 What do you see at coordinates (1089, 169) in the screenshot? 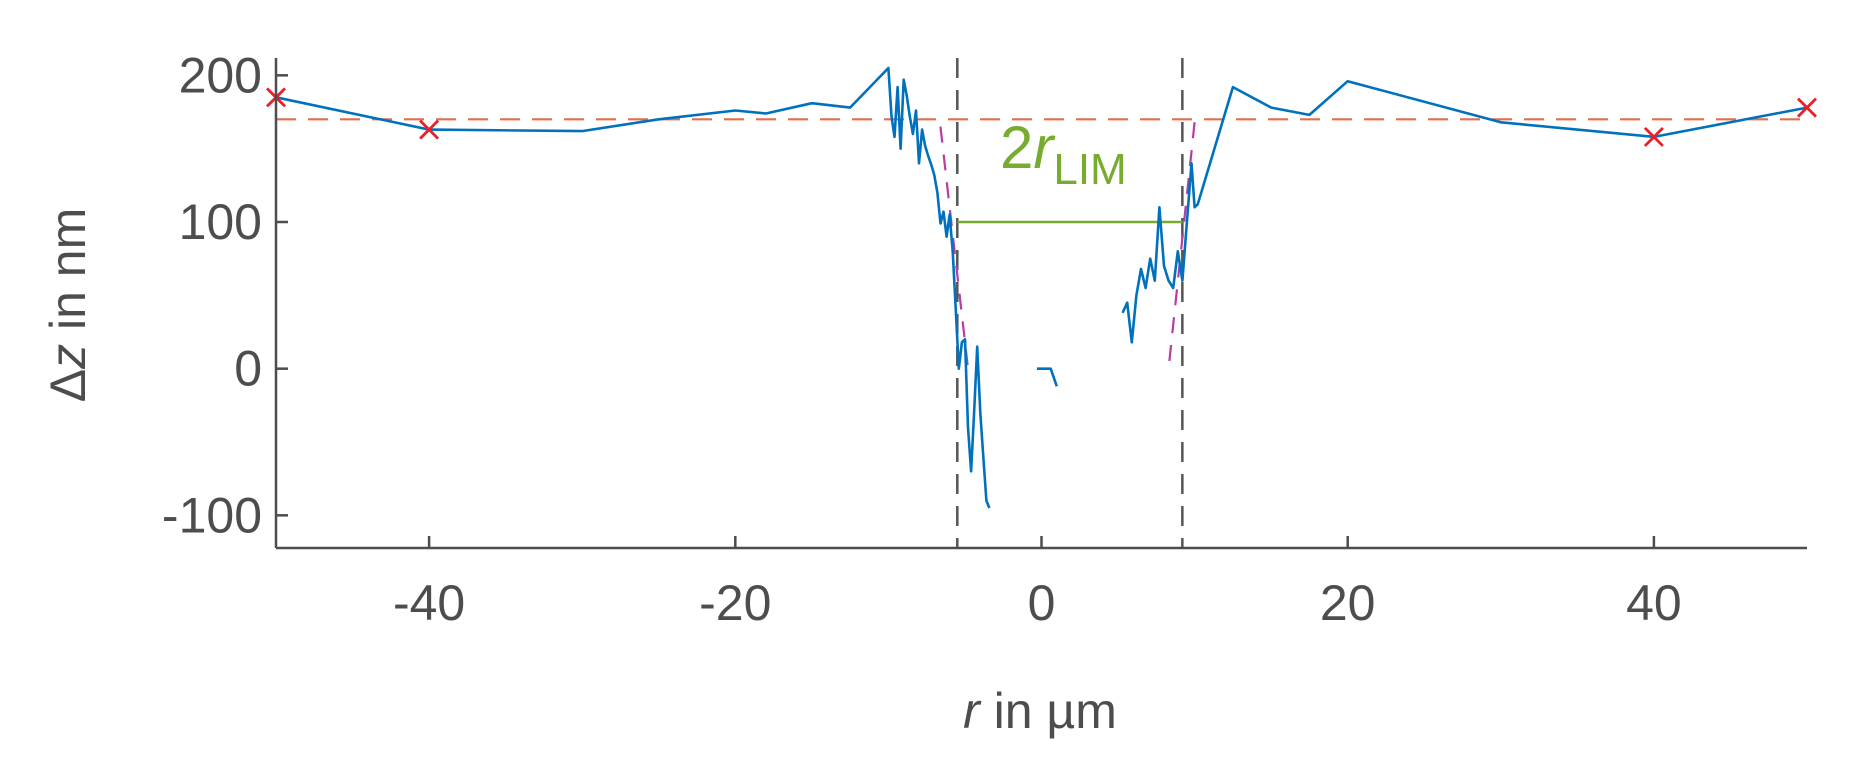
I see `lim-annotation-sub: LIM` at bounding box center [1089, 169].